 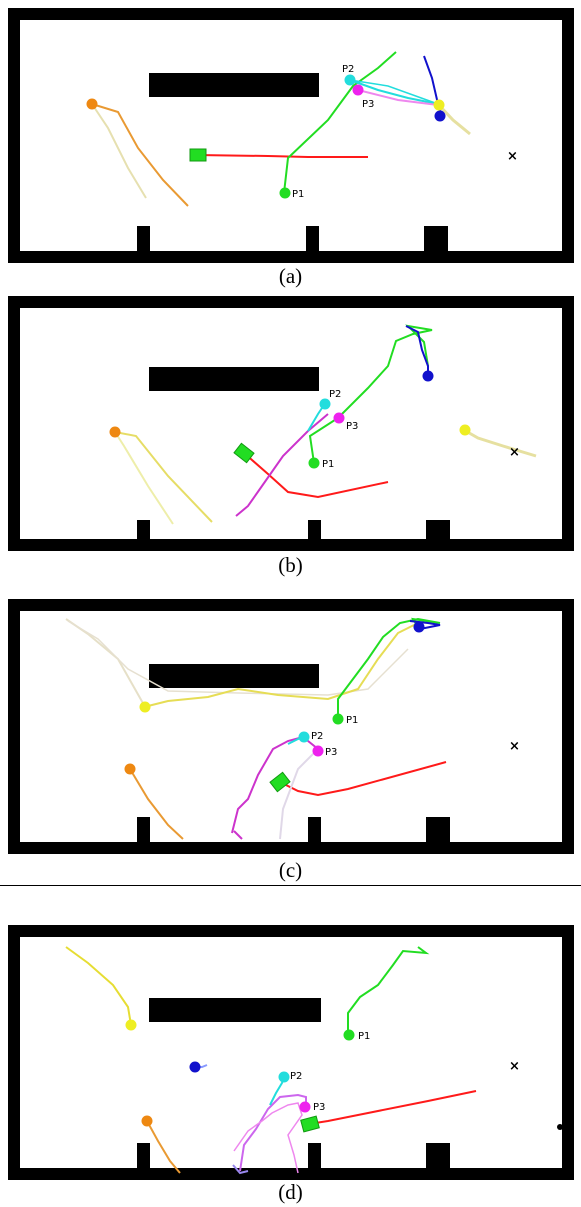 I want to click on orange-trail-yellowish, so click(x=163, y=477).